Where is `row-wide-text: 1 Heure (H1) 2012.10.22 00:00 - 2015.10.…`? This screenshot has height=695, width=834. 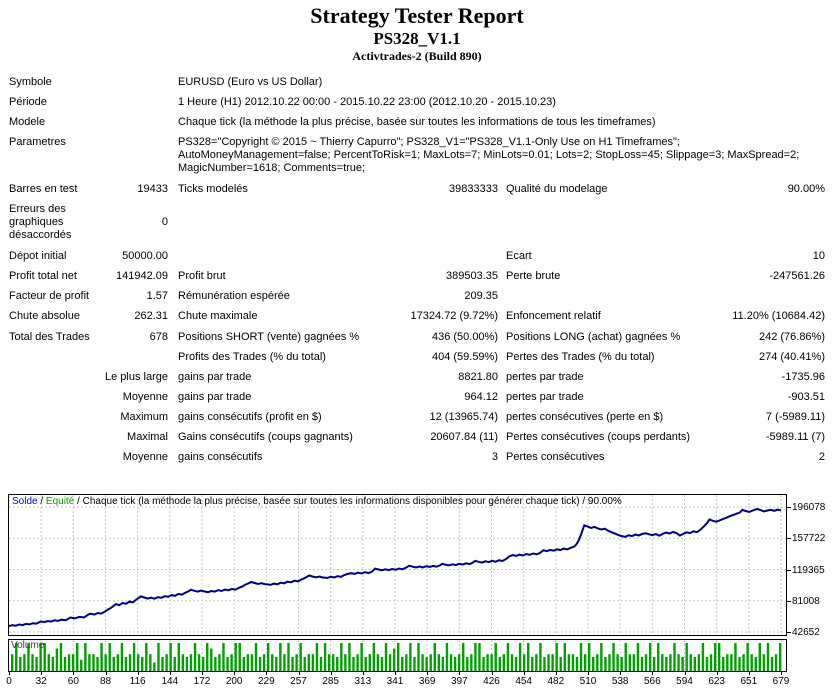
row-wide-text: 1 Heure (H1) 2012.10.22 00:00 - 2015.10.… is located at coordinates (367, 102).